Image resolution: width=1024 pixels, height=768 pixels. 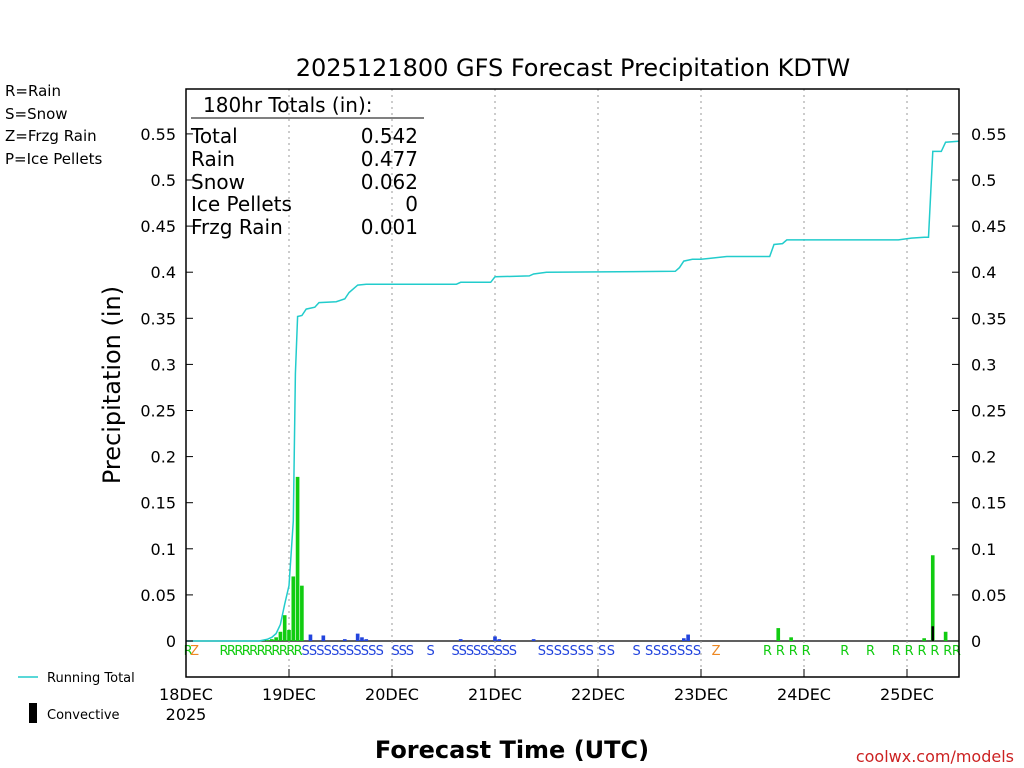 I want to click on legend-convective: Convective, so click(x=83, y=715).